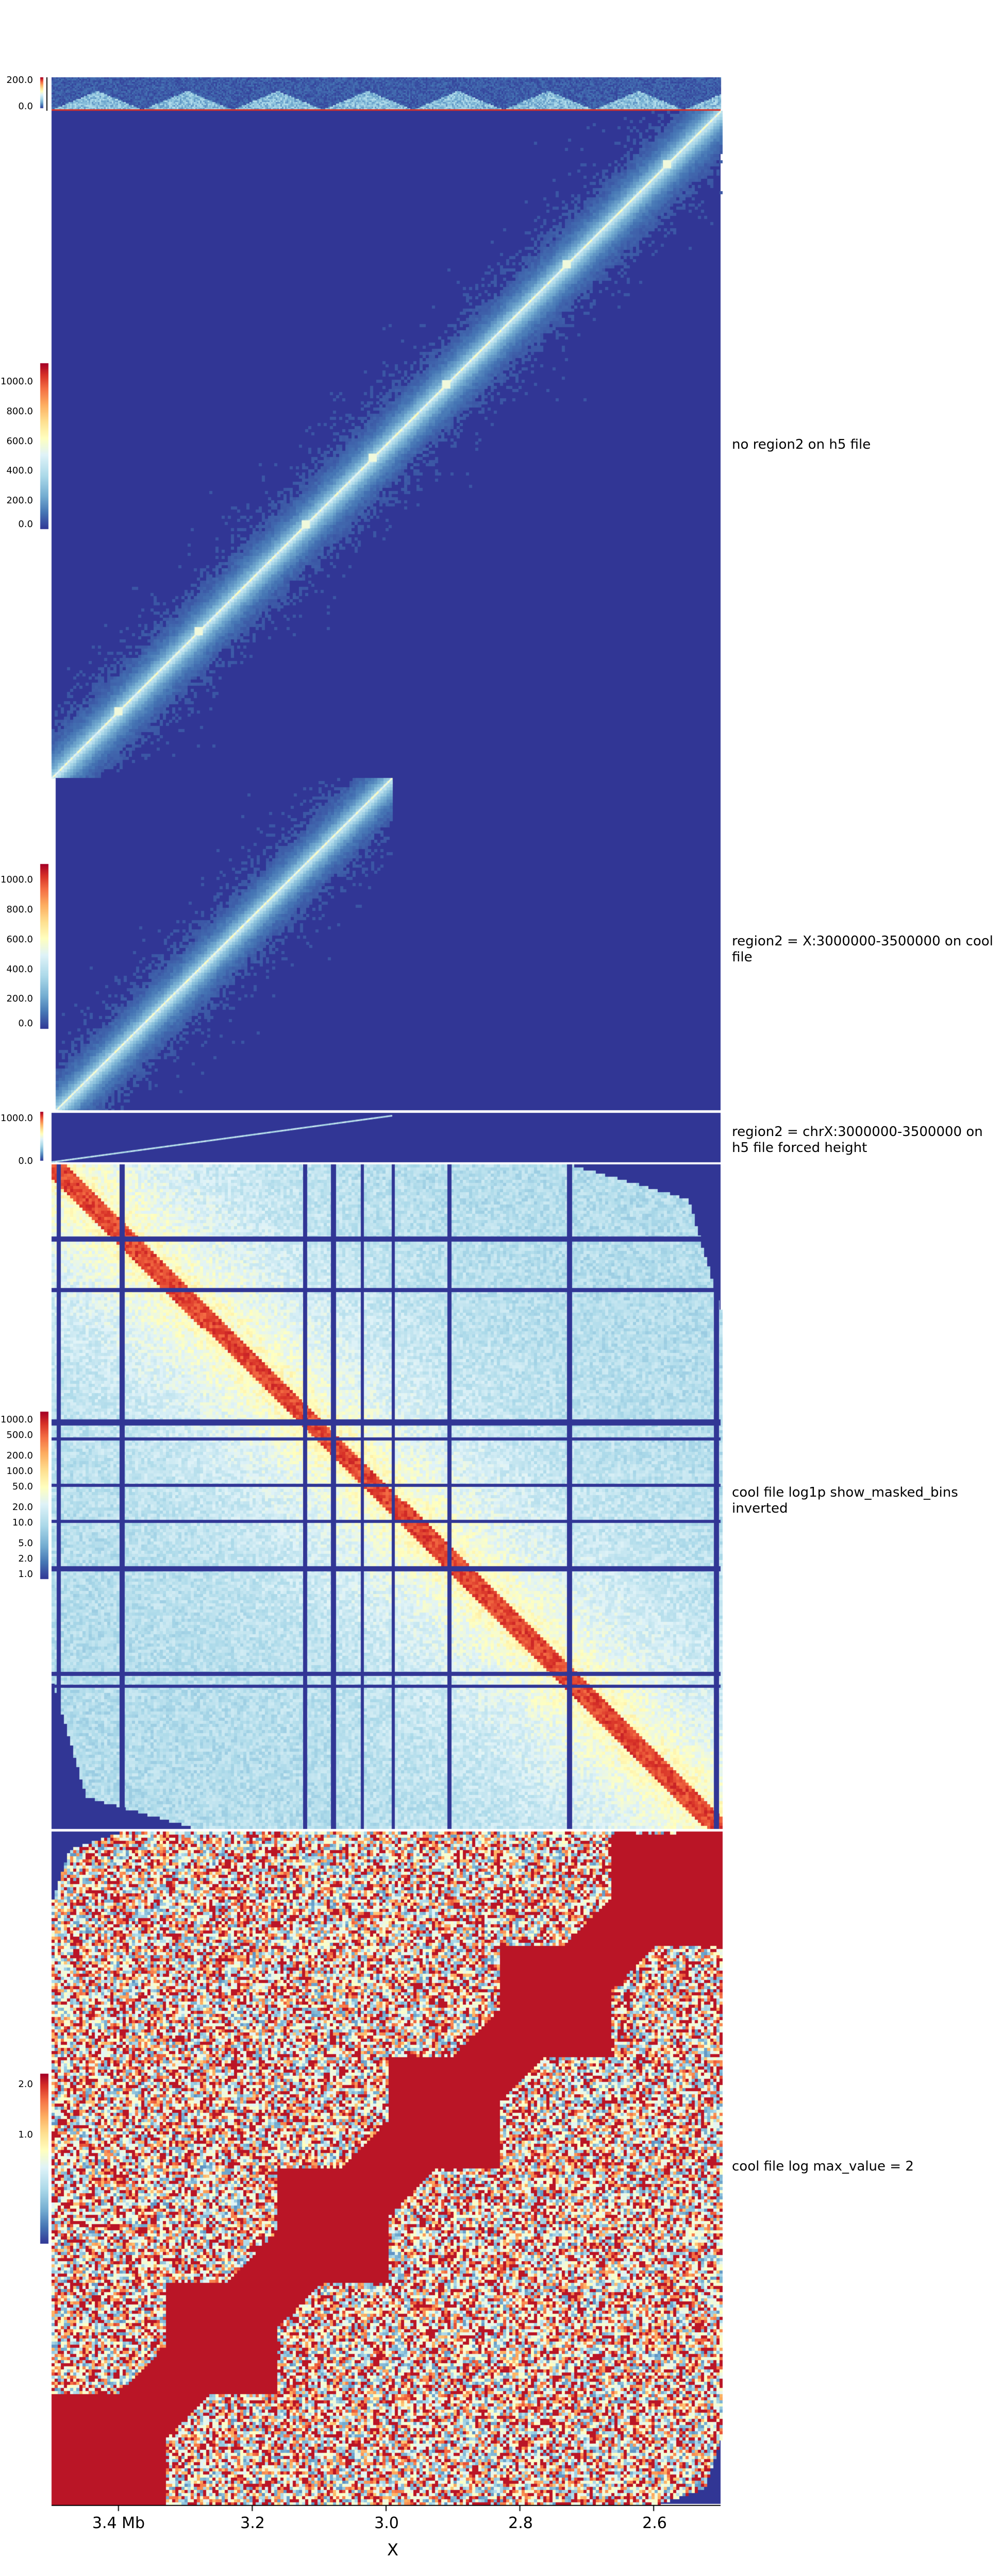  I want to click on cbar3-tick: 0.0, so click(25, 1161).